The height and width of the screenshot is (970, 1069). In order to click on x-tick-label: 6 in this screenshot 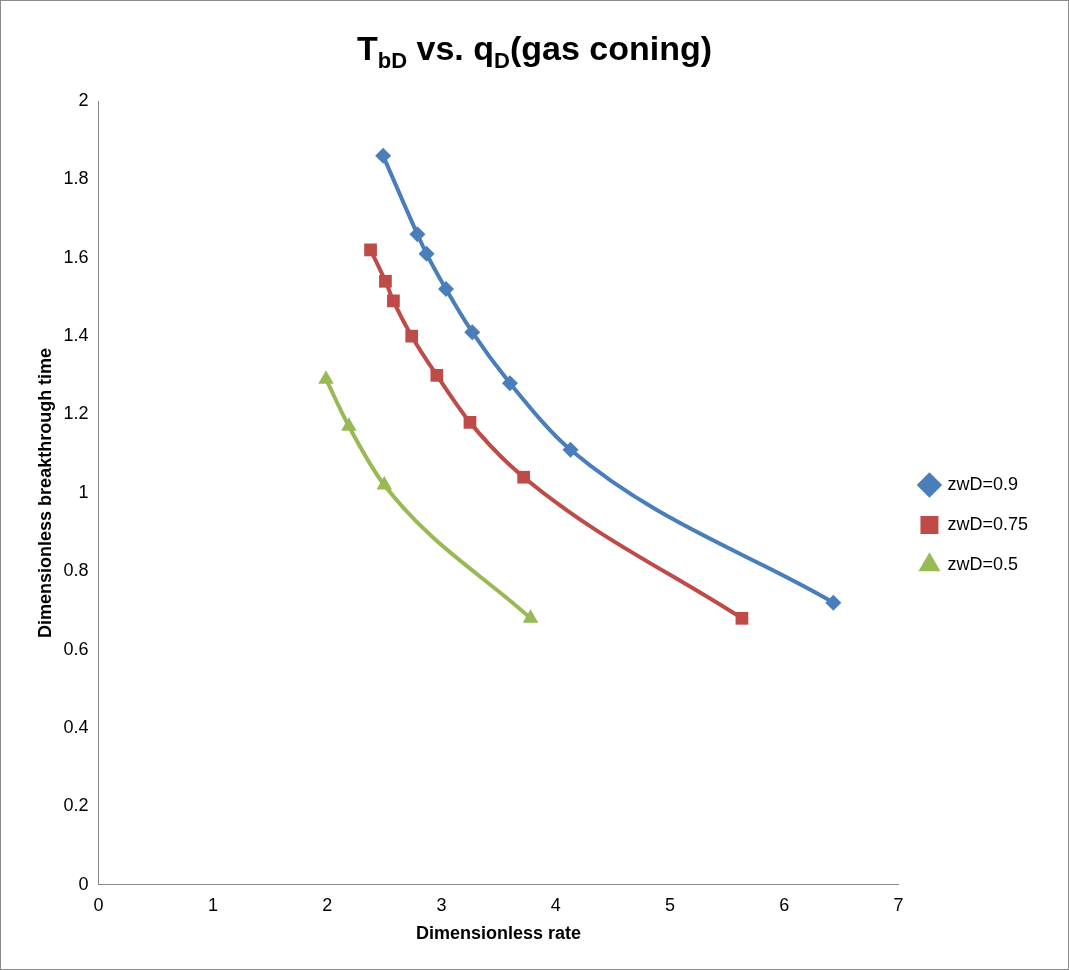, I will do `click(784, 904)`.